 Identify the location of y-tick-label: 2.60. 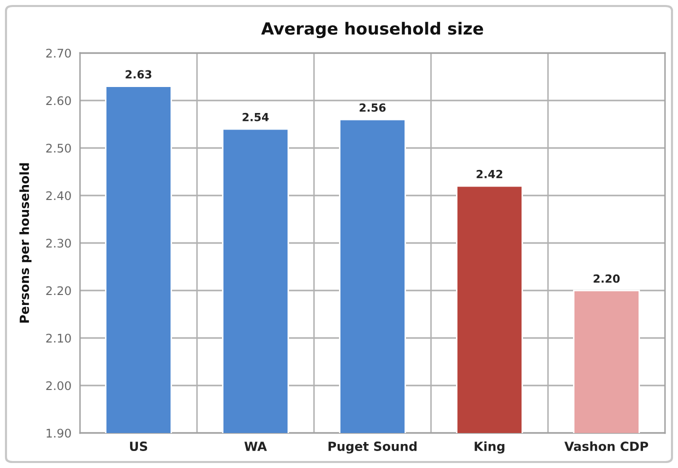
(58, 101).